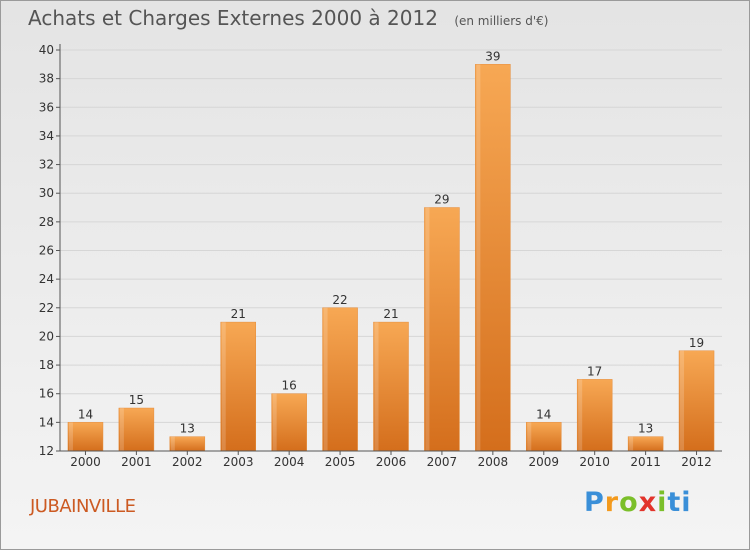 The width and height of the screenshot is (750, 550). I want to click on x-tick-label: 2007, so click(442, 462).